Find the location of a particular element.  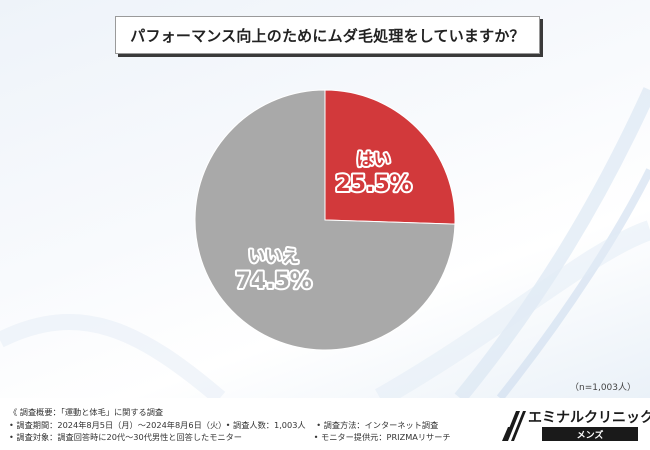

brand-mark-icon is located at coordinates (514, 426).